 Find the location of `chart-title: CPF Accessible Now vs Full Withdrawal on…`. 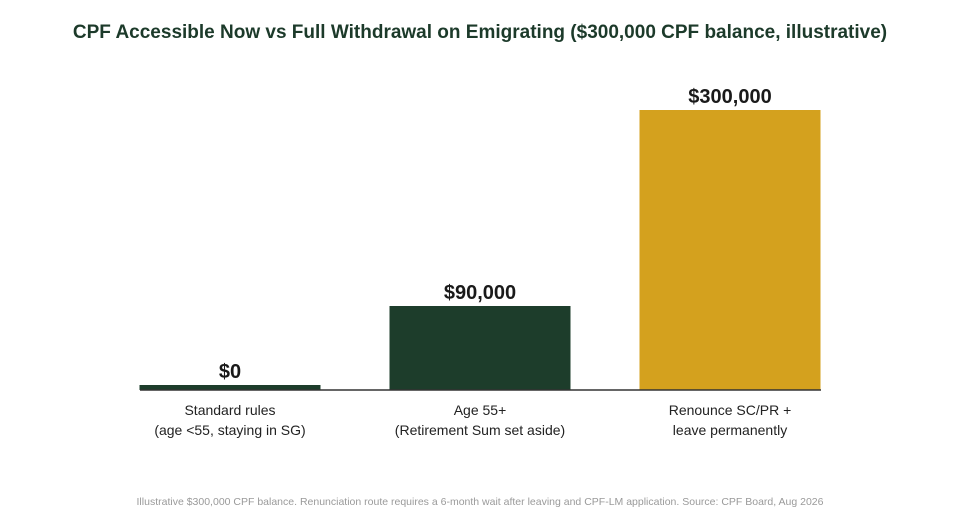

chart-title: CPF Accessible Now vs Full Withdrawal on… is located at coordinates (480, 32).